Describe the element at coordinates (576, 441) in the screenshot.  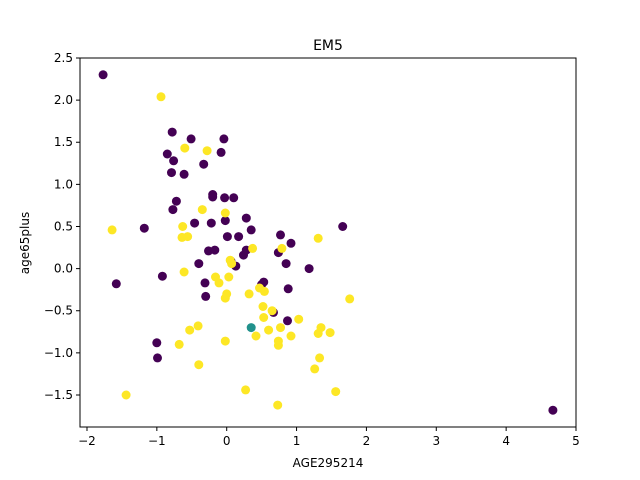
I see `x-tick-label: 5` at that location.